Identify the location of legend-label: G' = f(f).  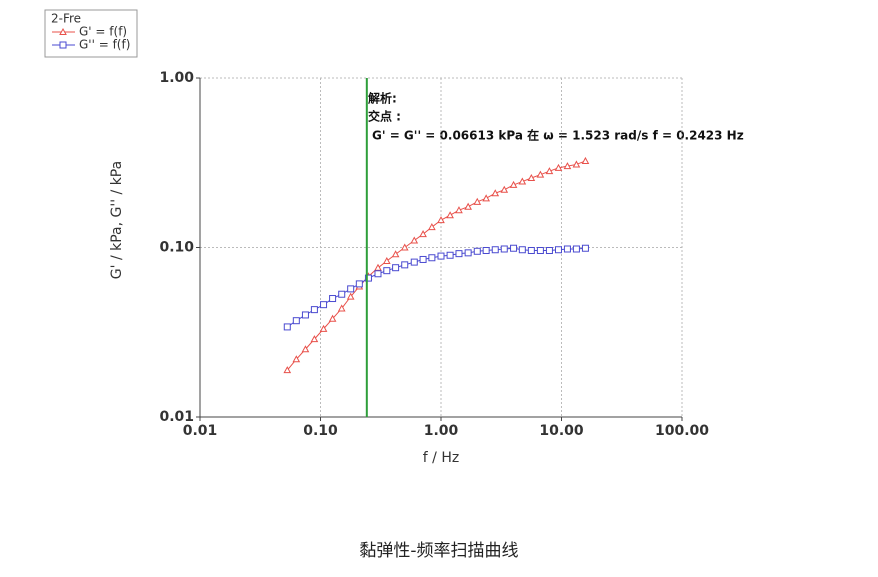
(103, 32).